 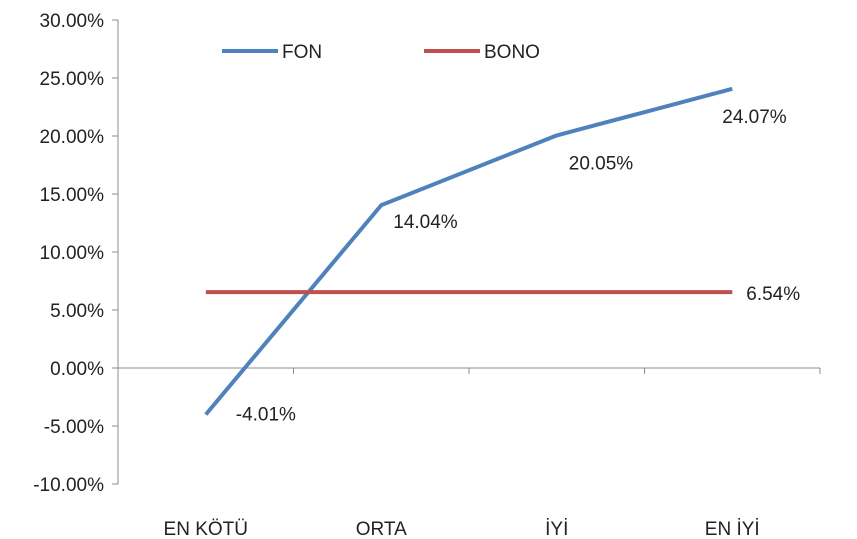 I want to click on y-tick-label: 30.00%, so click(x=72, y=21).